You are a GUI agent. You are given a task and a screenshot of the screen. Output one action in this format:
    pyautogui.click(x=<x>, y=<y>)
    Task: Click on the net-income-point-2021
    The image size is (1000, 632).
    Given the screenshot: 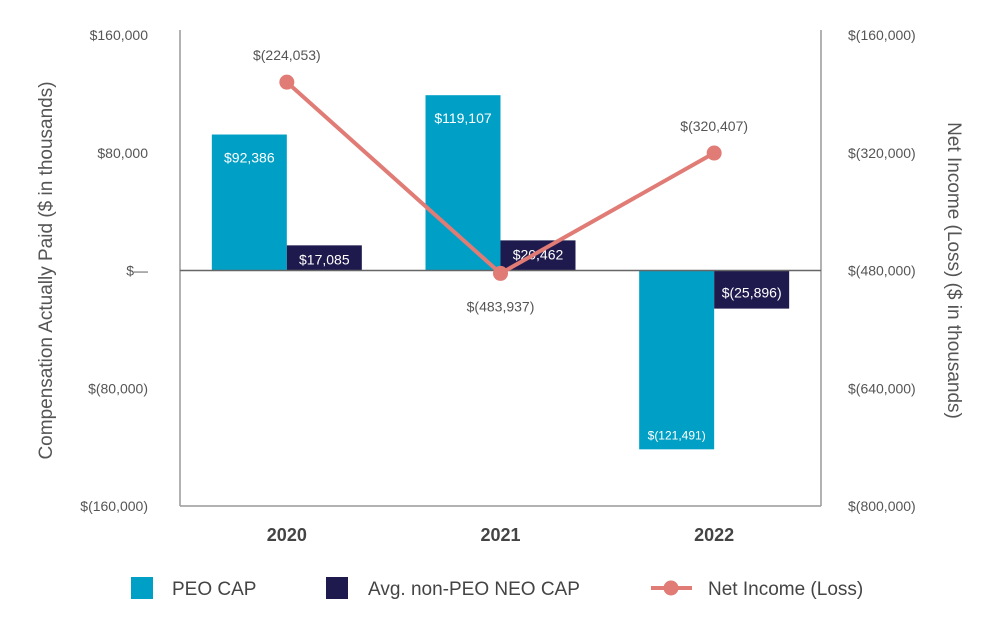 What is the action you would take?
    pyautogui.click(x=500, y=273)
    